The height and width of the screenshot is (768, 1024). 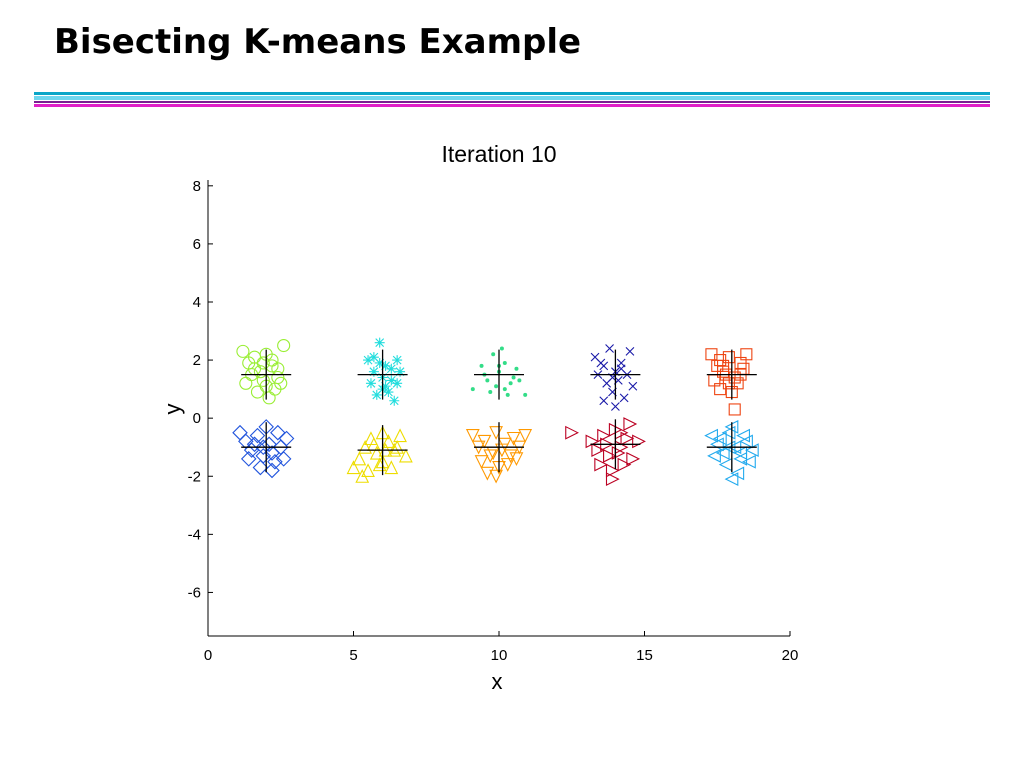 I want to click on title-rule-teal, so click(x=512, y=93).